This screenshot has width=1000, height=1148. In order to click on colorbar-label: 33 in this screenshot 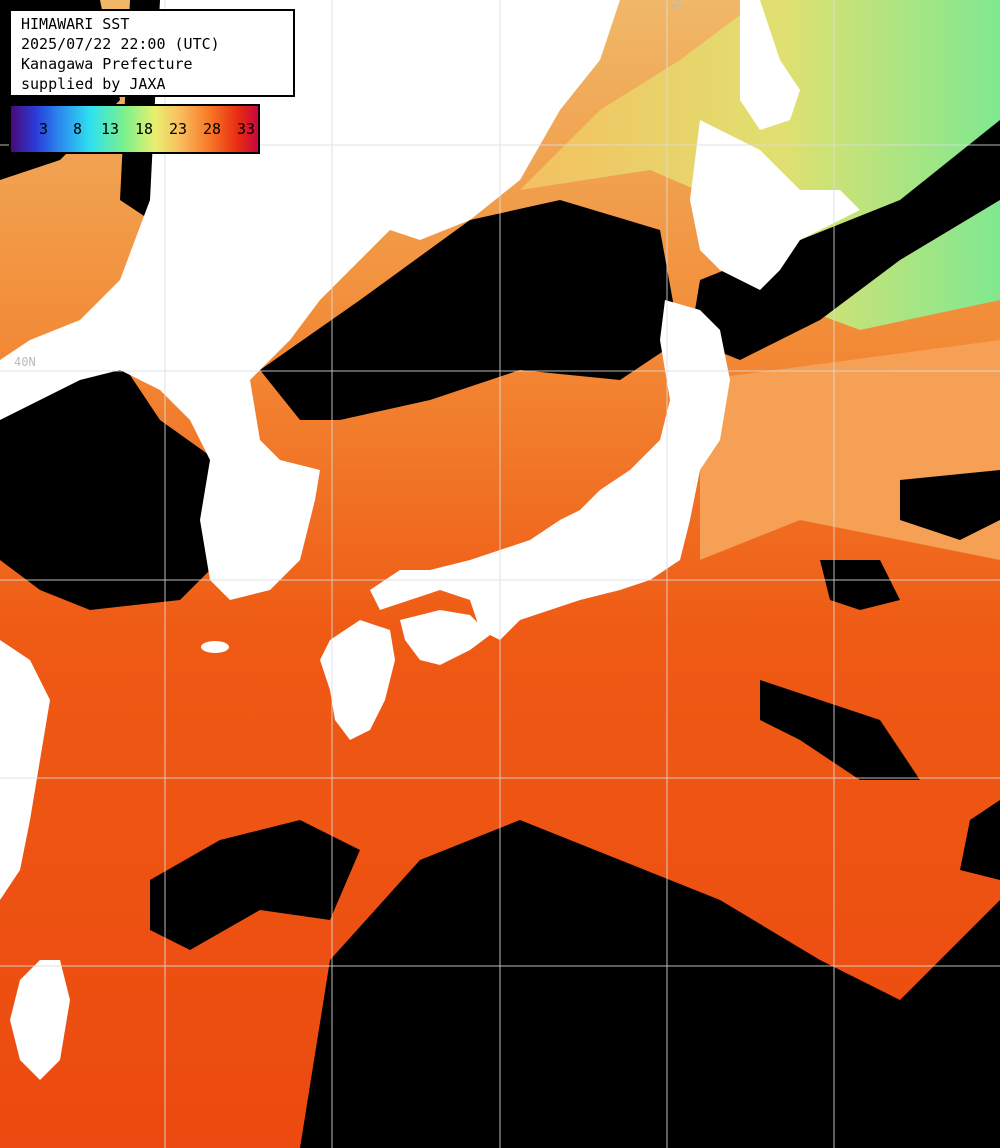, I will do `click(246, 129)`.